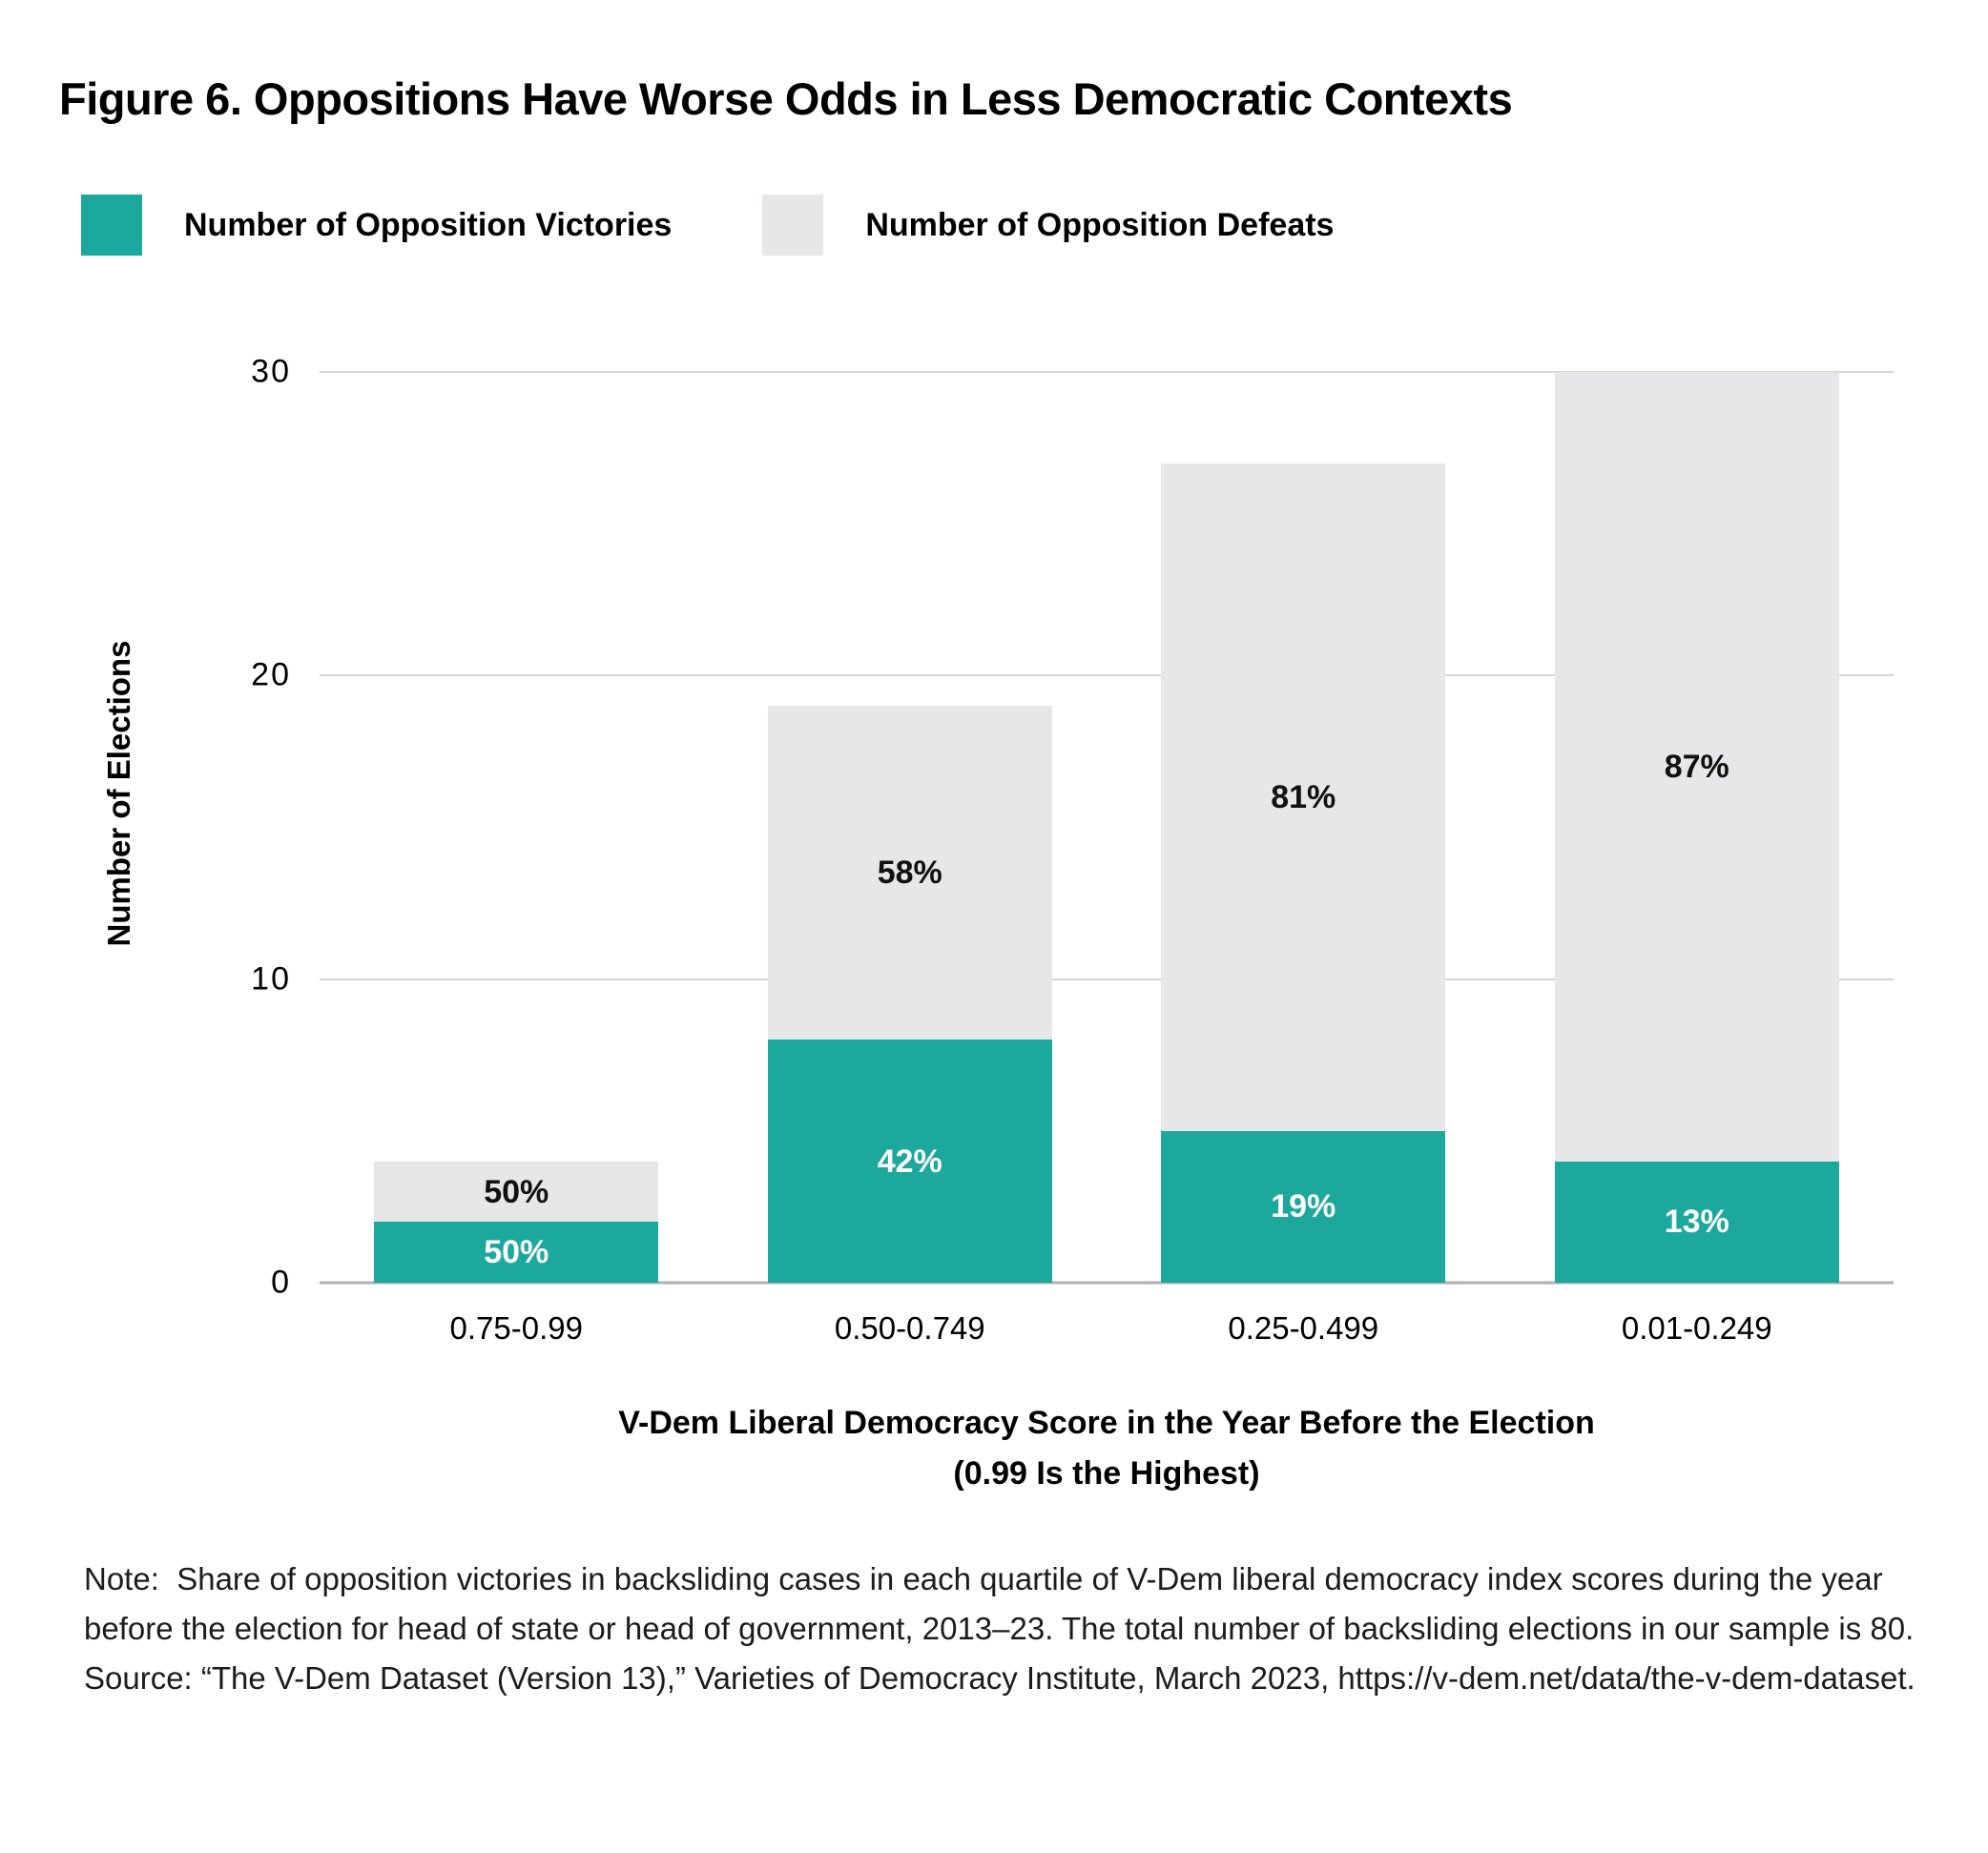 The width and height of the screenshot is (1988, 1853). What do you see at coordinates (119, 793) in the screenshot?
I see `y-axis-title: Number of Elections` at bounding box center [119, 793].